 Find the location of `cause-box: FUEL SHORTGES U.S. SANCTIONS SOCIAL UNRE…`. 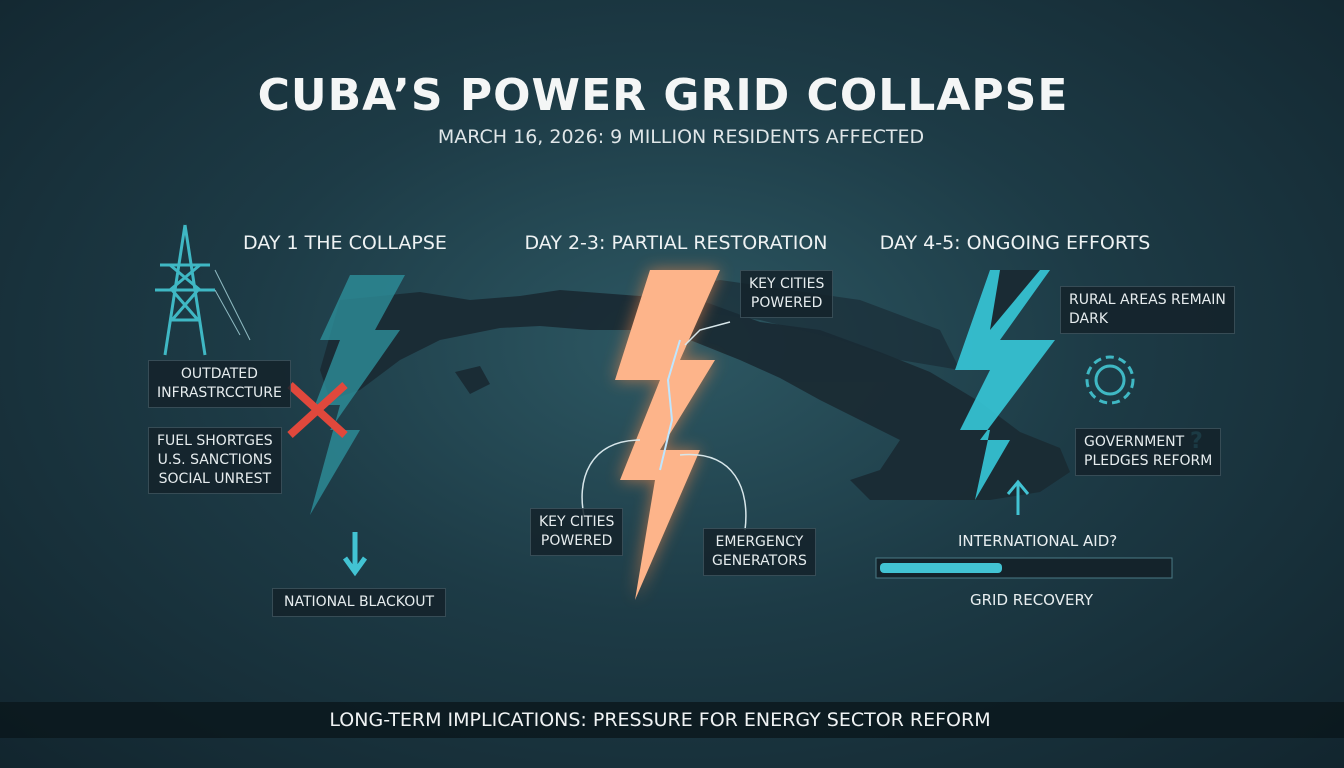

cause-box: FUEL SHORTGES U.S. SANCTIONS SOCIAL UNRE… is located at coordinates (215, 460).